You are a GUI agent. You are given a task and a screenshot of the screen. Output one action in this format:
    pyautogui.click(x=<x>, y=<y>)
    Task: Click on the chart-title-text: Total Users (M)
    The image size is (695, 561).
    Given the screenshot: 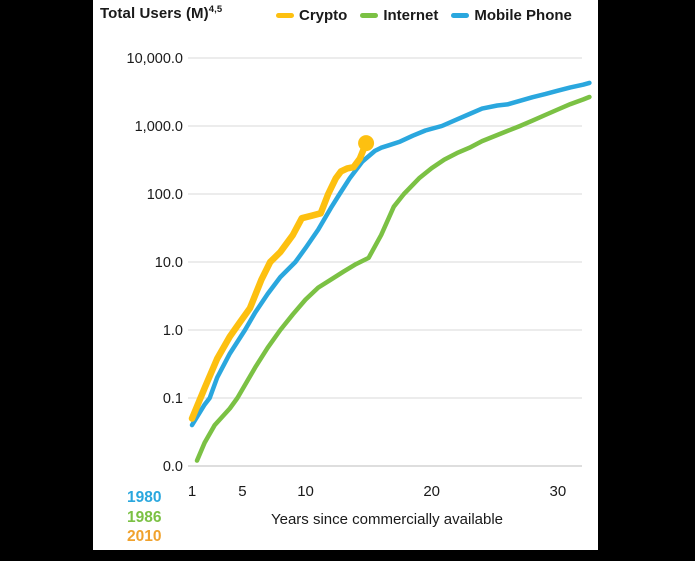 What is the action you would take?
    pyautogui.click(x=154, y=13)
    